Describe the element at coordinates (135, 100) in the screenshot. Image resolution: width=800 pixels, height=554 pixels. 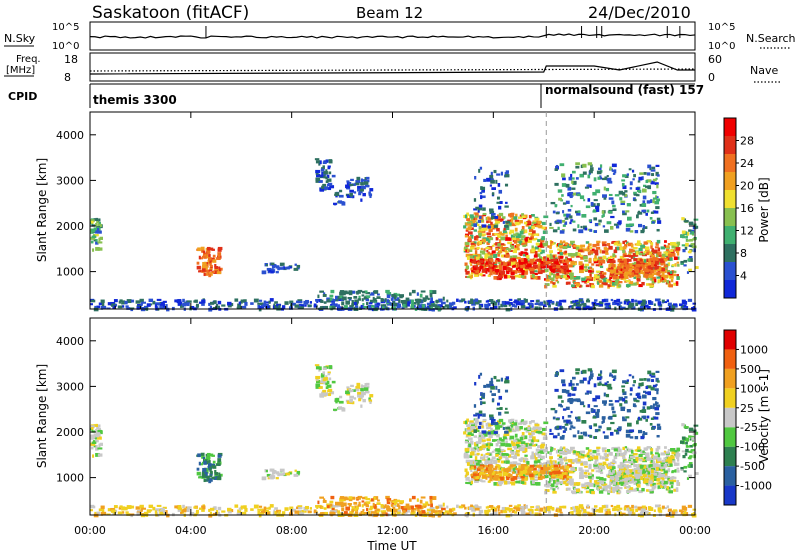
I see `cpid-mode1: themis 3300` at that location.